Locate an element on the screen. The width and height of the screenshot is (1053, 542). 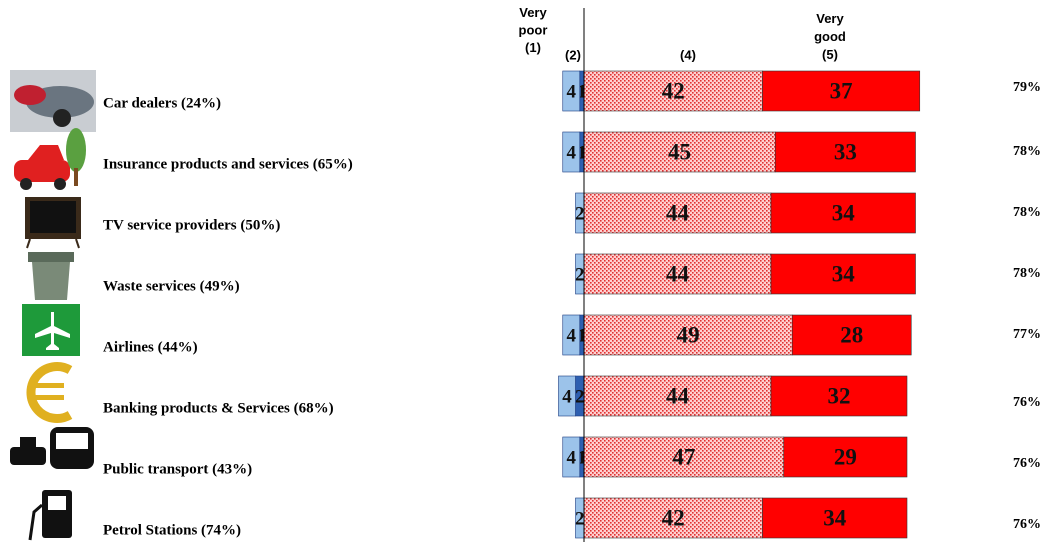
category-label: Airlines (44%) is located at coordinates (150, 347).